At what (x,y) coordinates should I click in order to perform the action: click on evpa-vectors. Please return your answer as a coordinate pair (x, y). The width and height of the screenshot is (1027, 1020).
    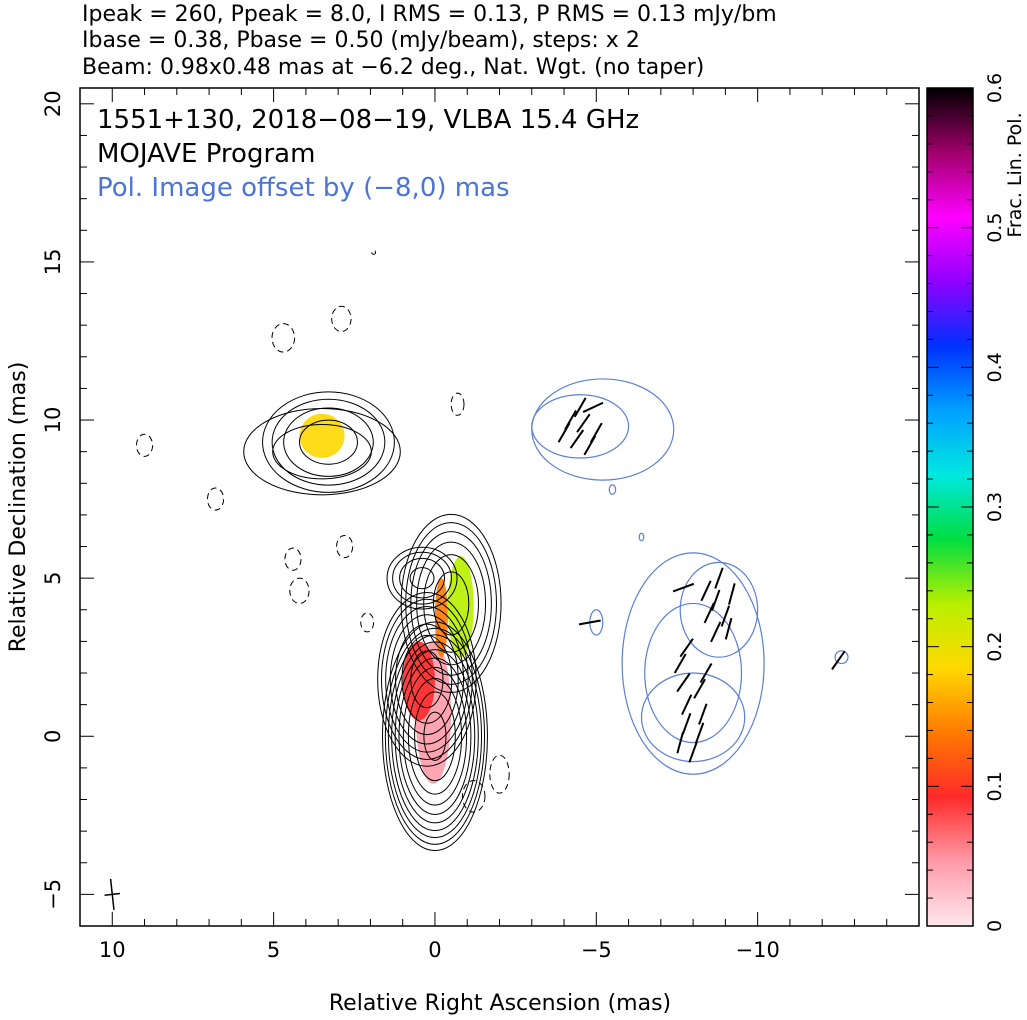
    Looking at the image, I should click on (701, 580).